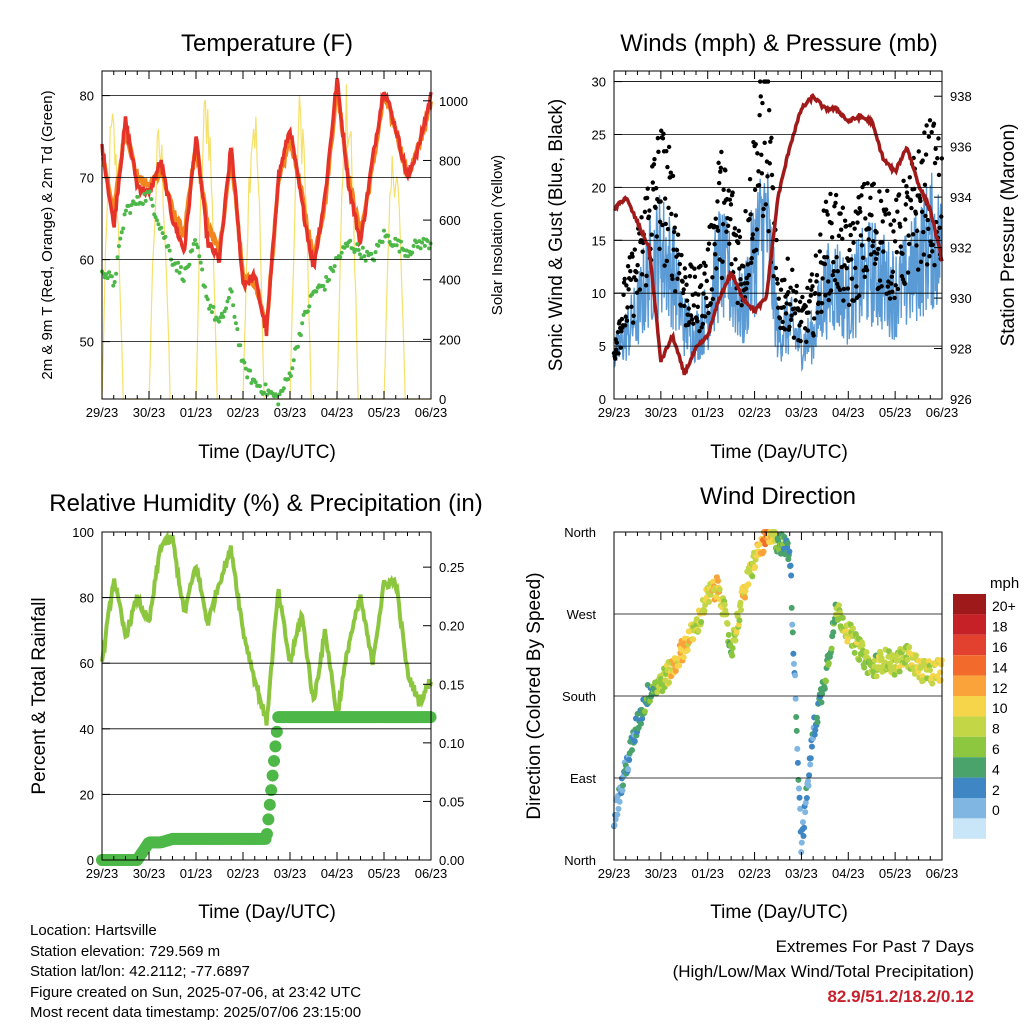  Describe the element at coordinates (266, 628) in the screenshot. I see `relative-humidity-line` at that location.